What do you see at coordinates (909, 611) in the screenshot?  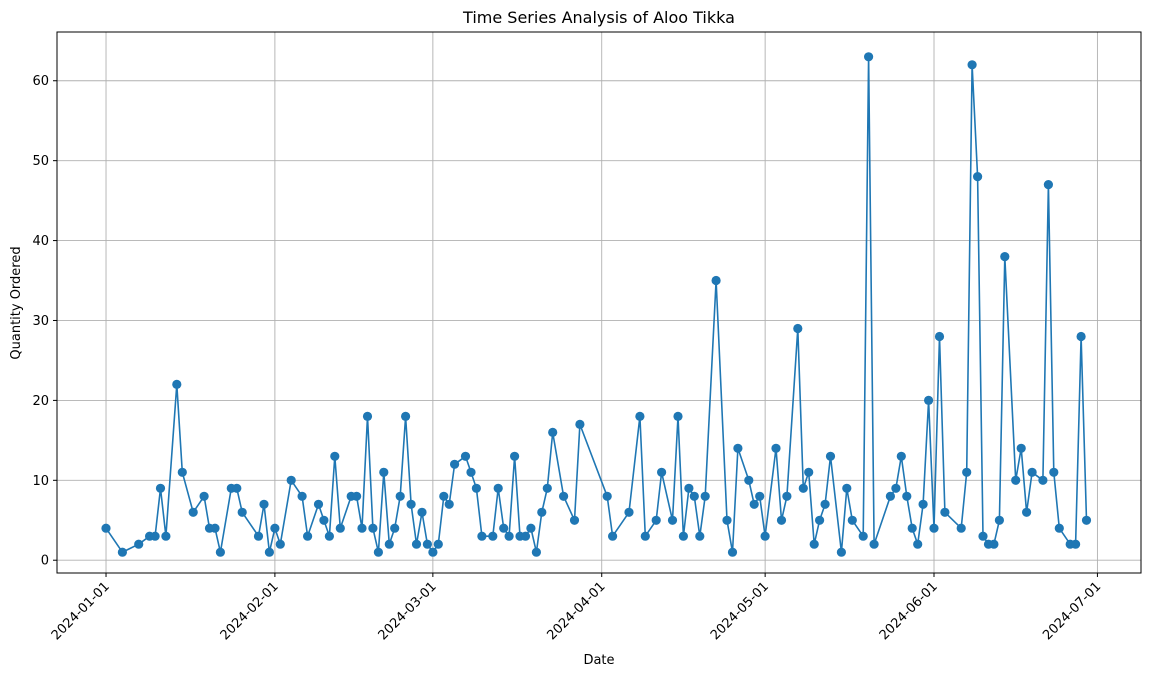 I see `x-tick-label: 2024-06-01` at bounding box center [909, 611].